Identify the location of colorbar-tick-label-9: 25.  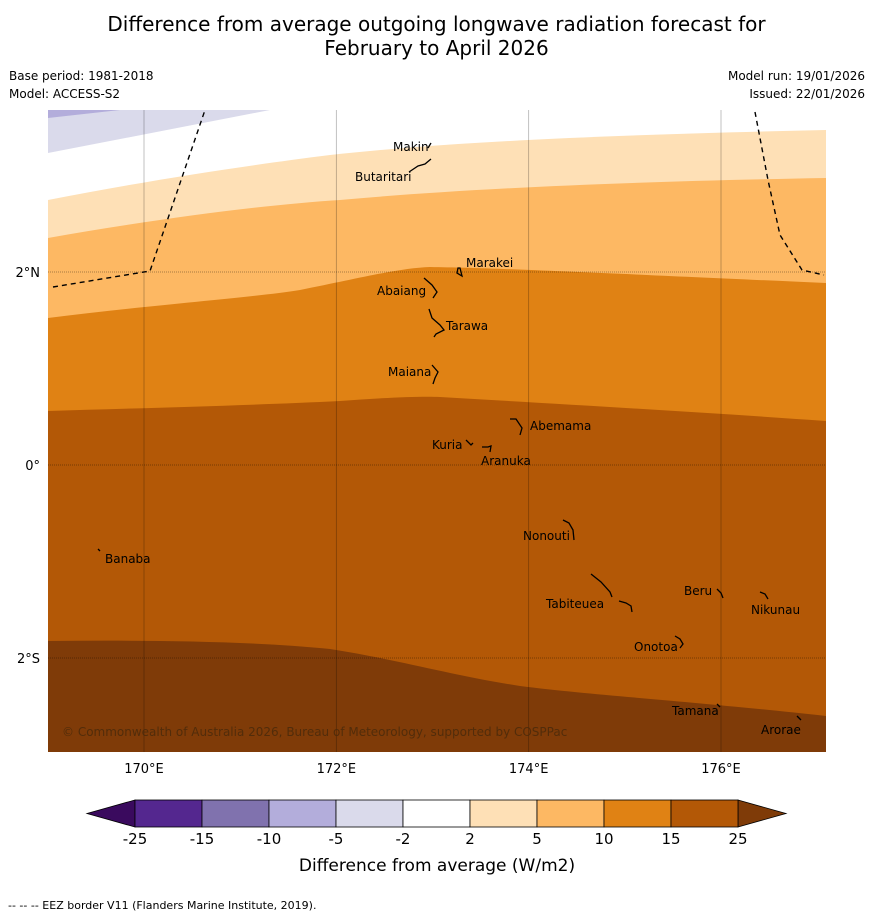
(737, 839).